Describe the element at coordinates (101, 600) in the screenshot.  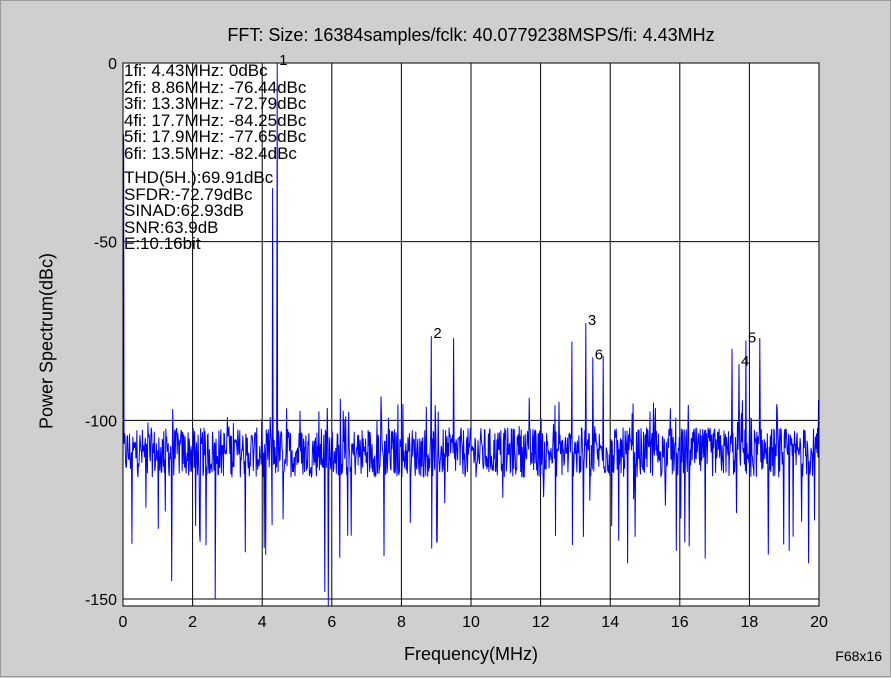
I see `y-tick-label: -150` at that location.